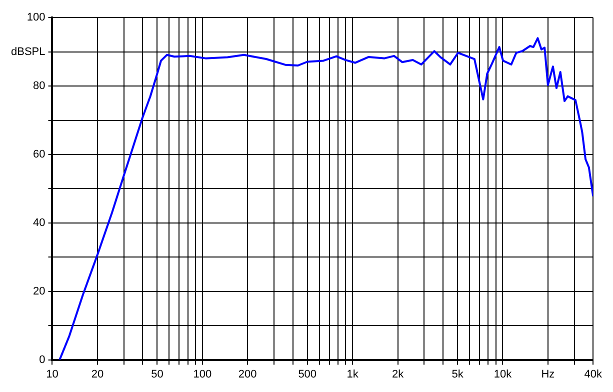 This screenshot has height=392, width=613. What do you see at coordinates (458, 374) in the screenshot?
I see `x-tick-label: 5k` at bounding box center [458, 374].